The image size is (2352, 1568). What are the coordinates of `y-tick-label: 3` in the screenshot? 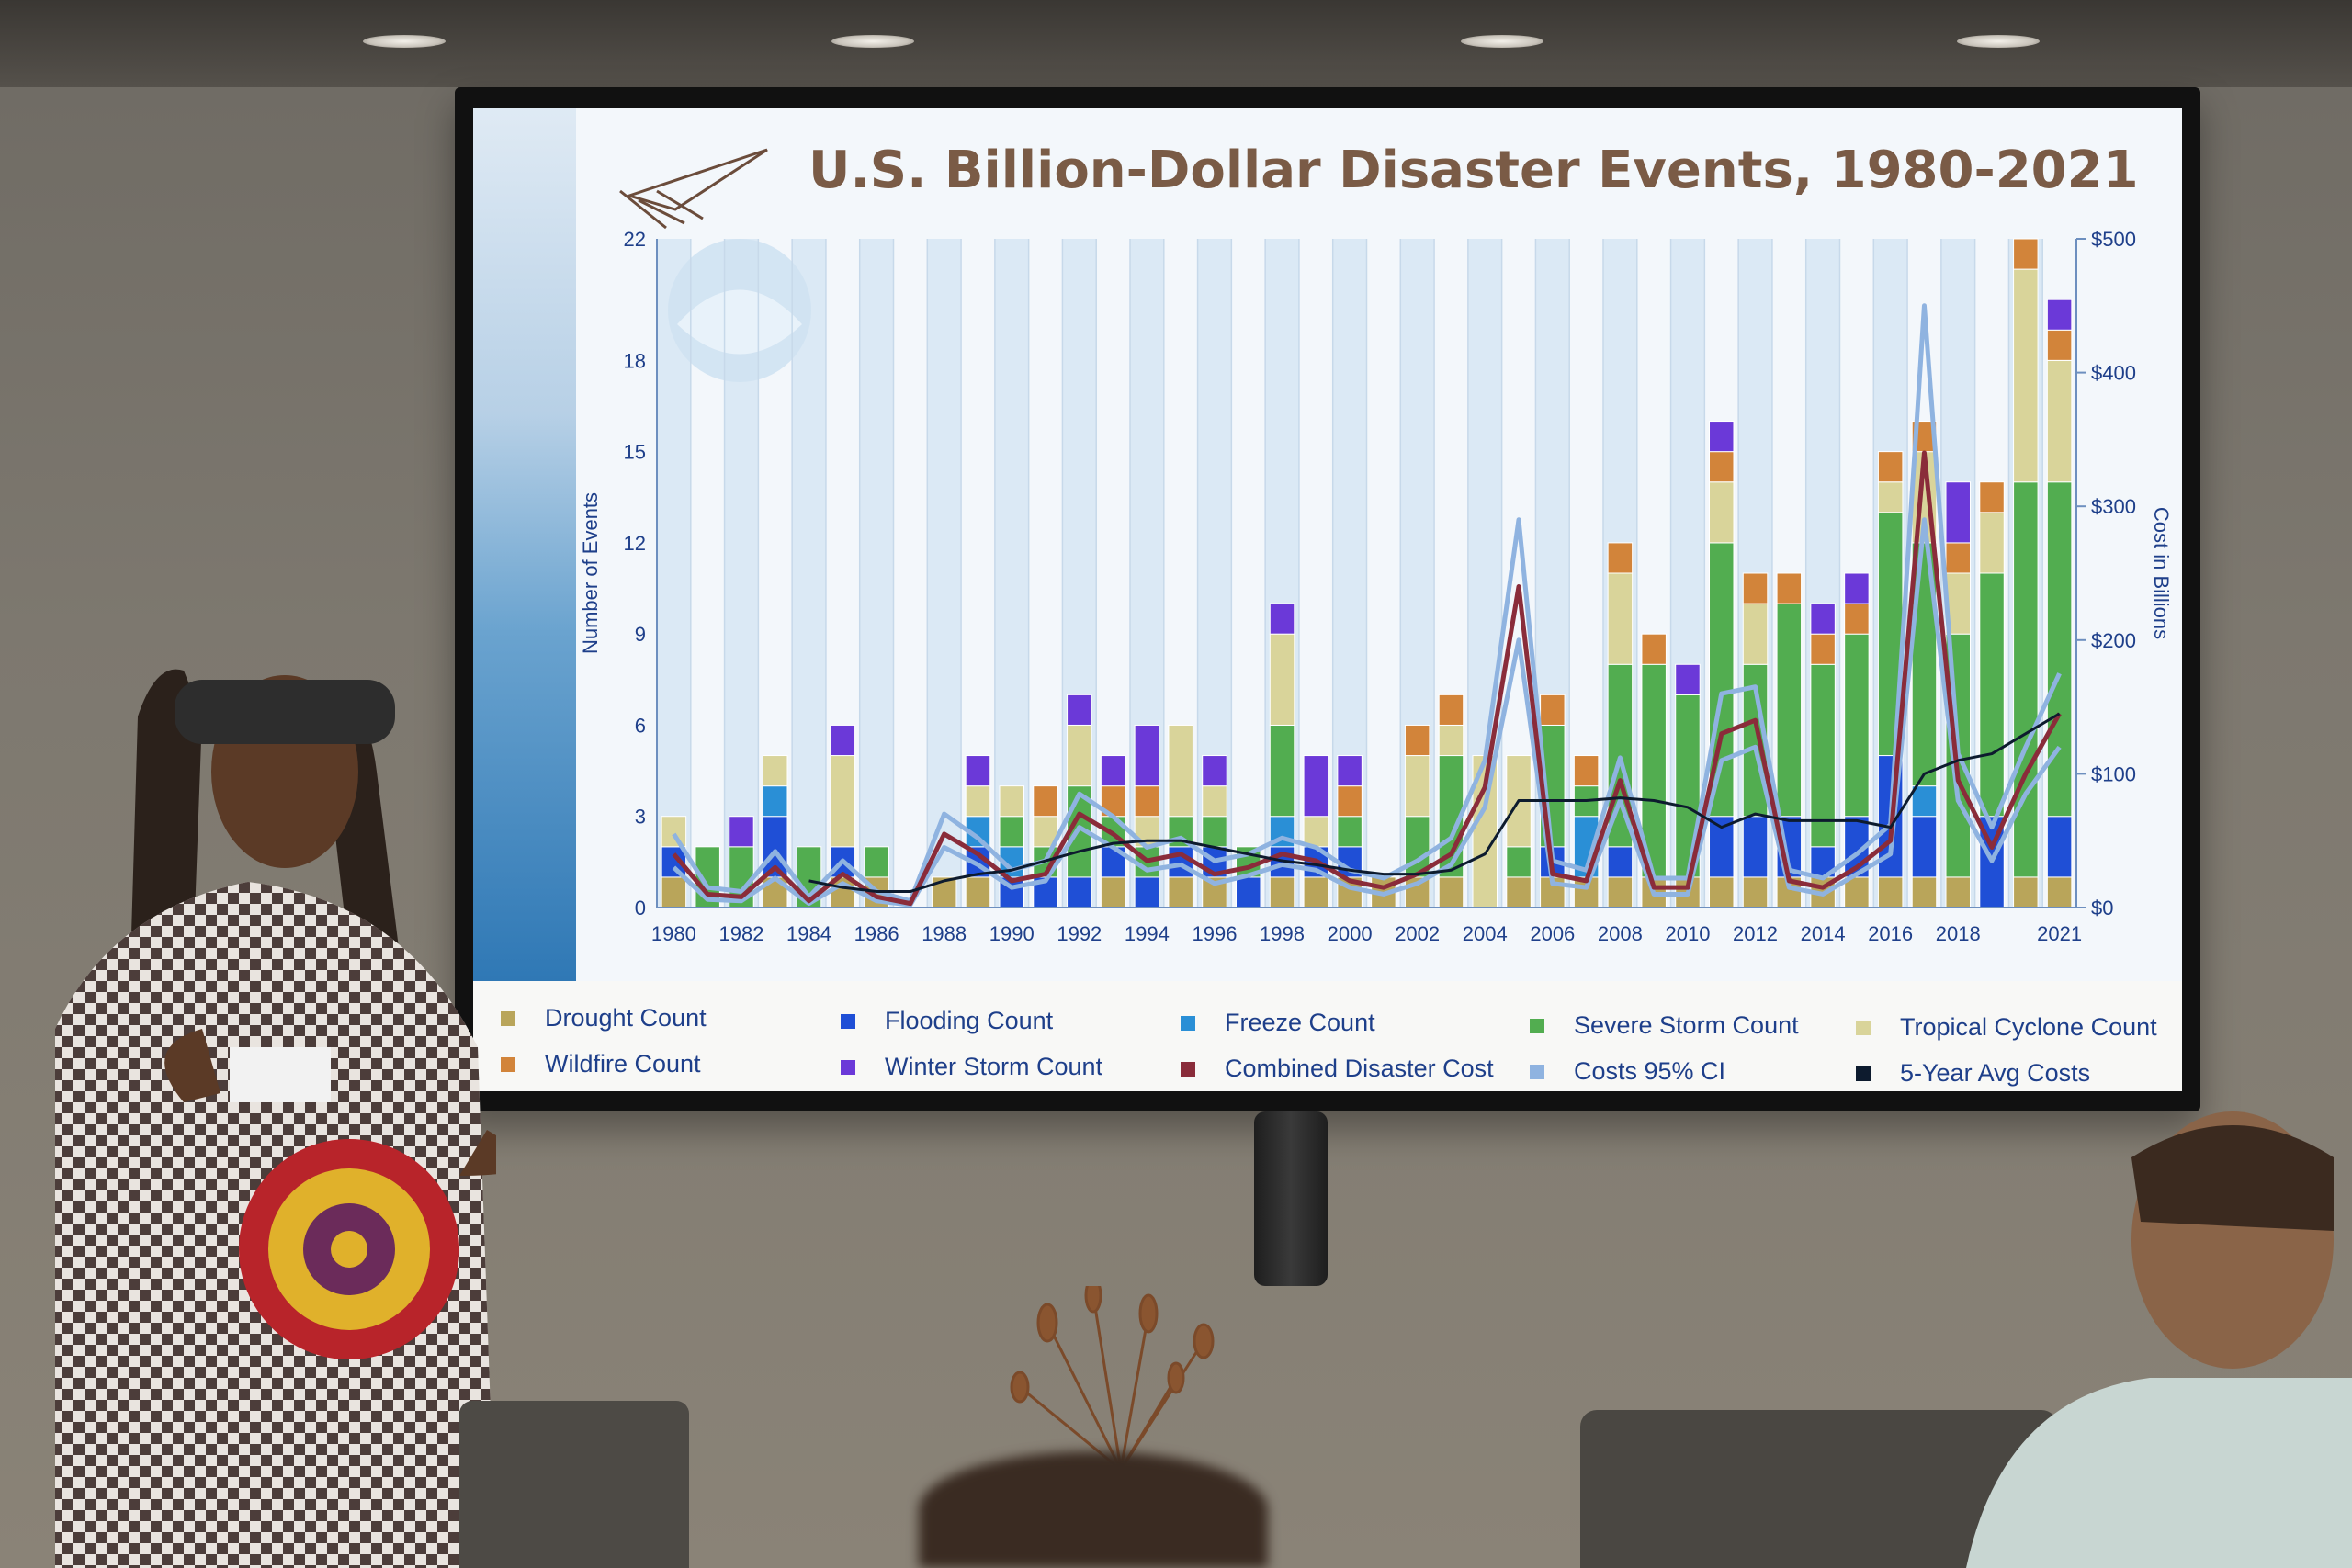 It's located at (640, 818).